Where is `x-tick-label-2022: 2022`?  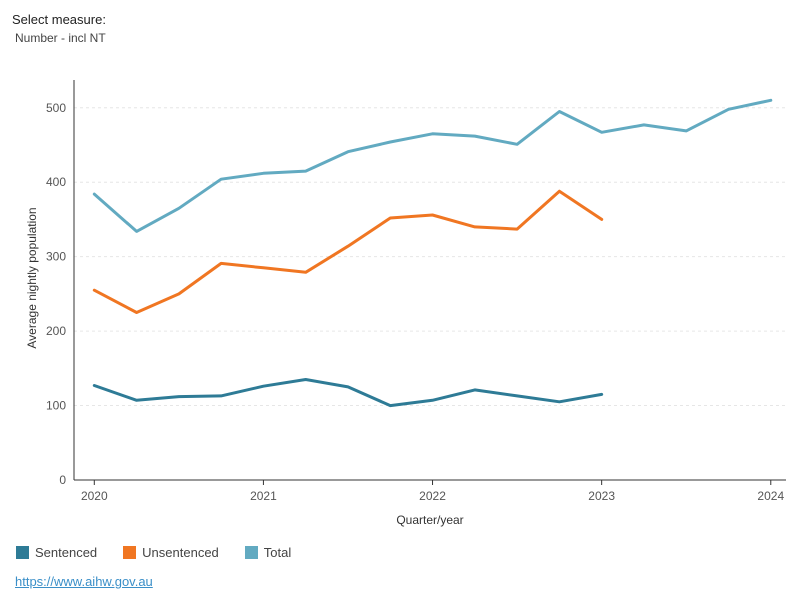 x-tick-label-2022: 2022 is located at coordinates (432, 496).